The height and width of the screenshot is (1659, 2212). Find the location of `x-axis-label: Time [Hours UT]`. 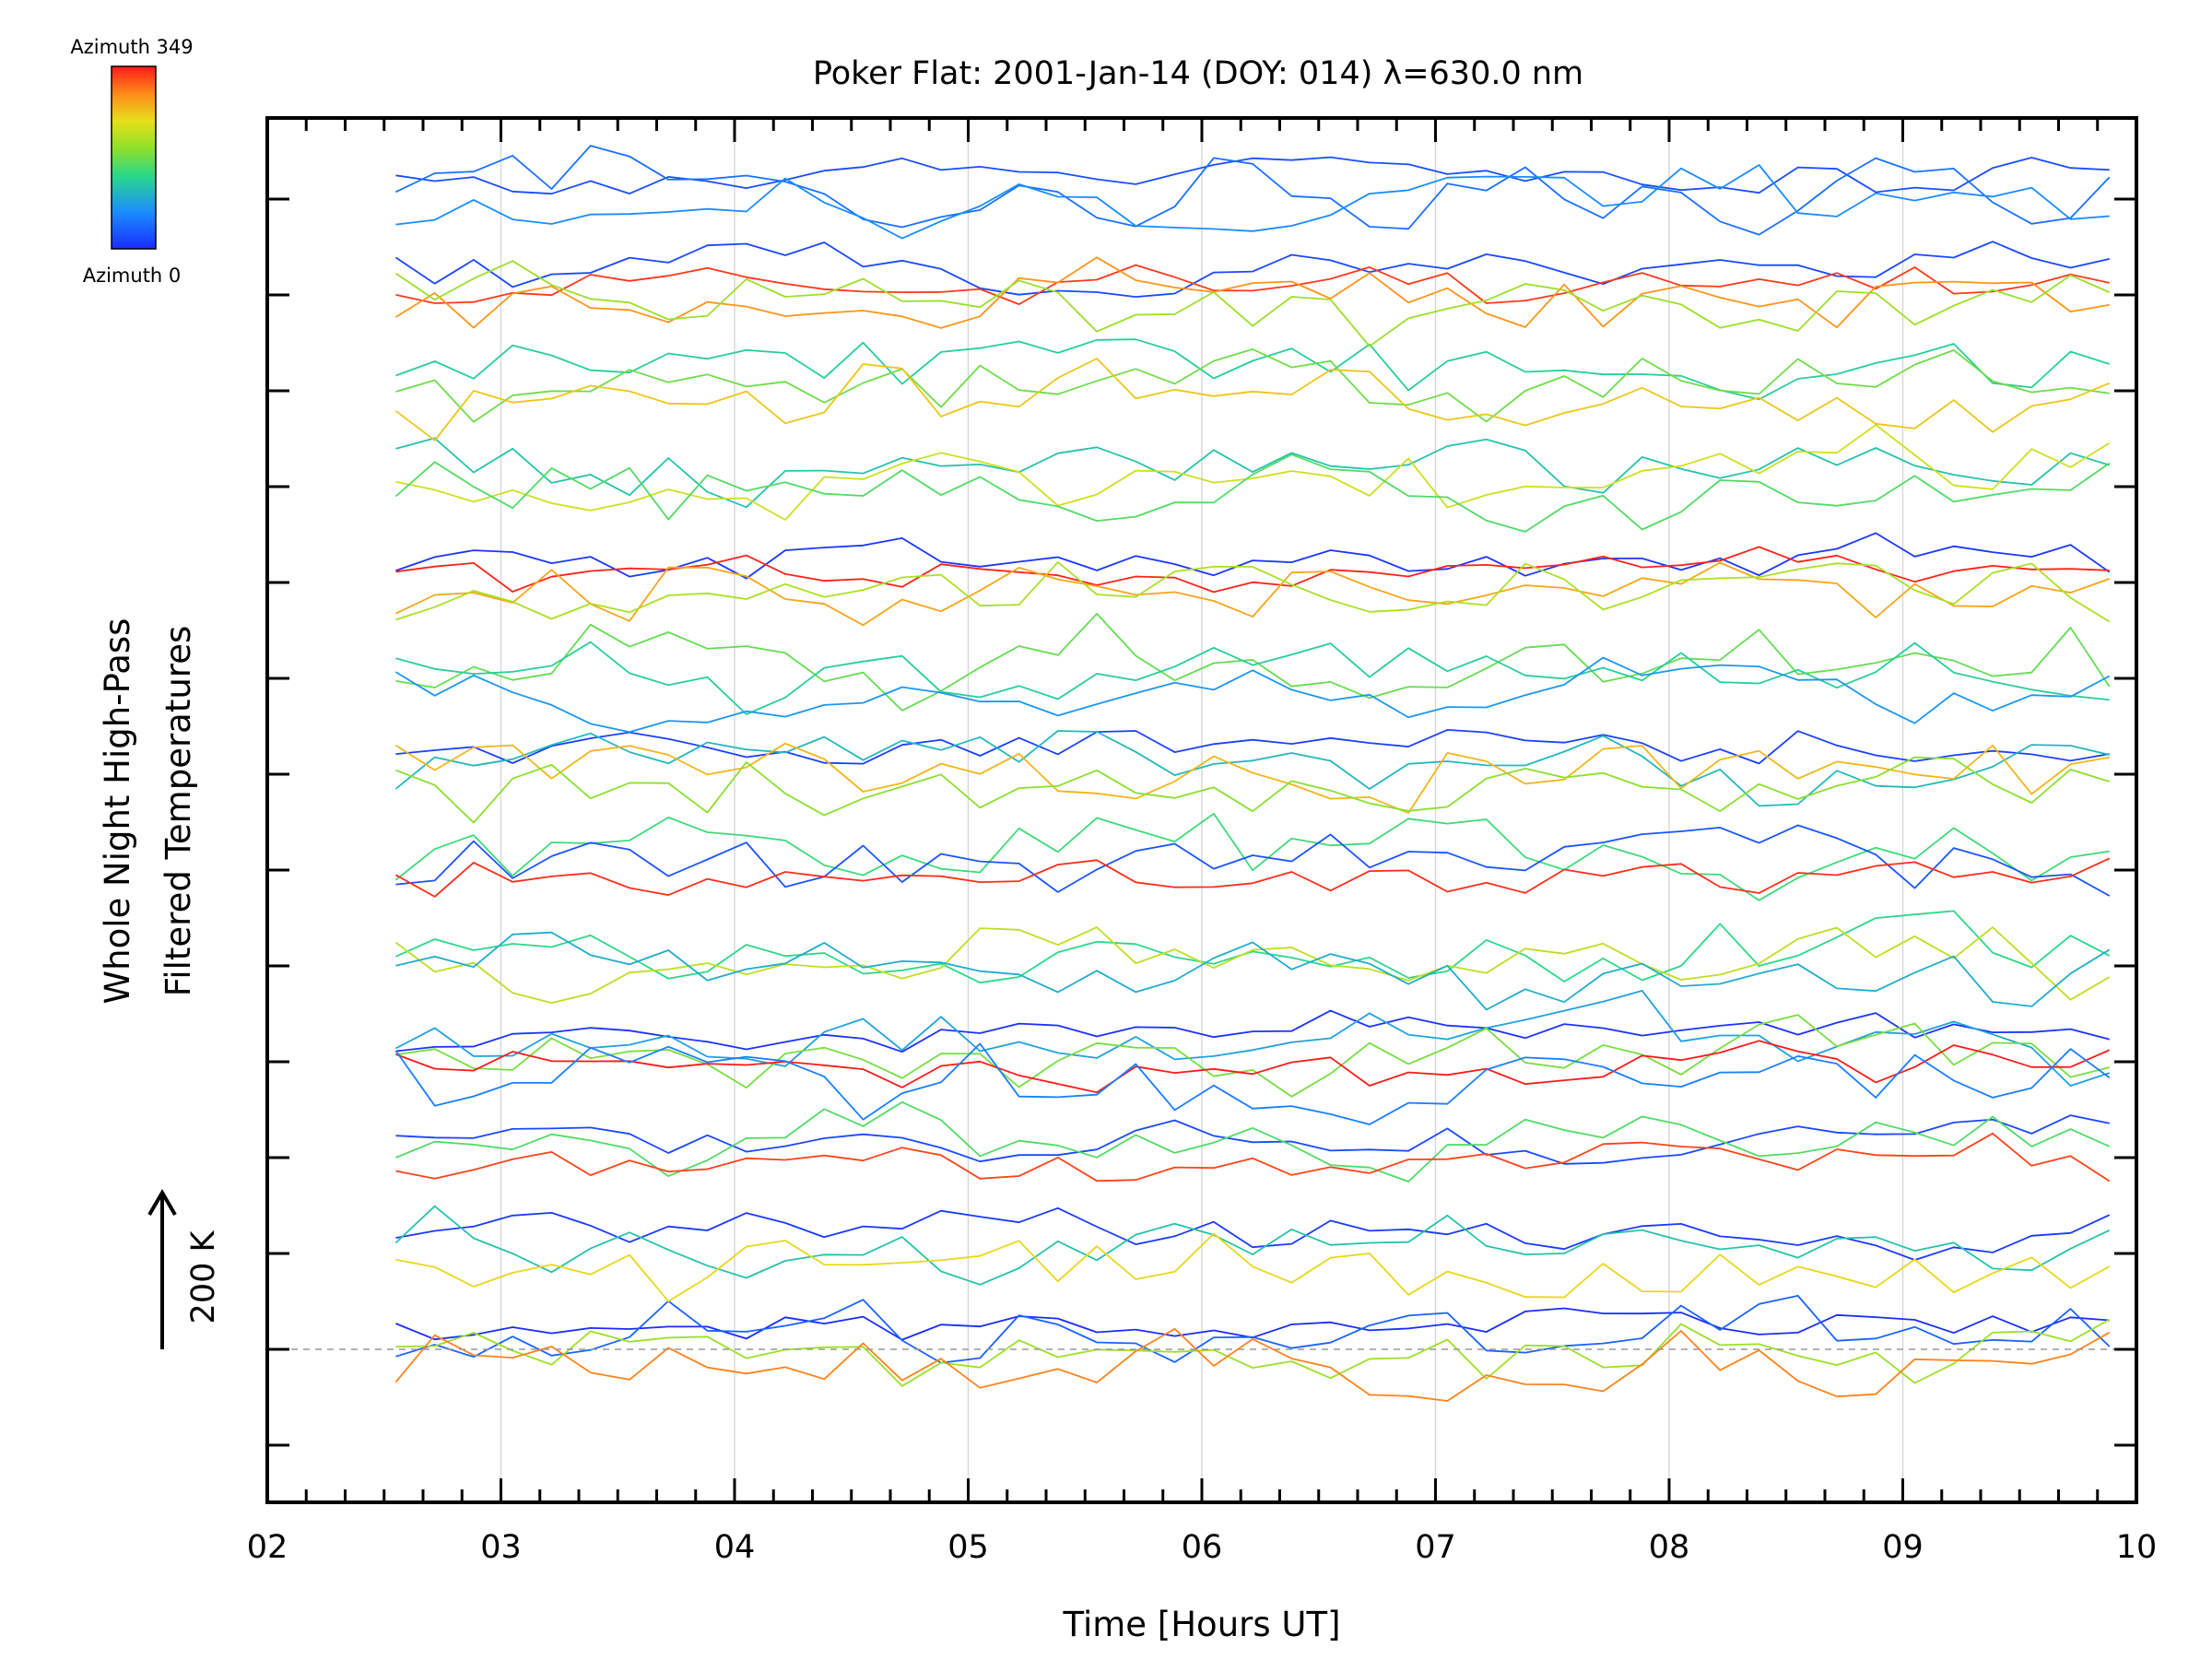

x-axis-label: Time [Hours UT] is located at coordinates (1201, 1624).